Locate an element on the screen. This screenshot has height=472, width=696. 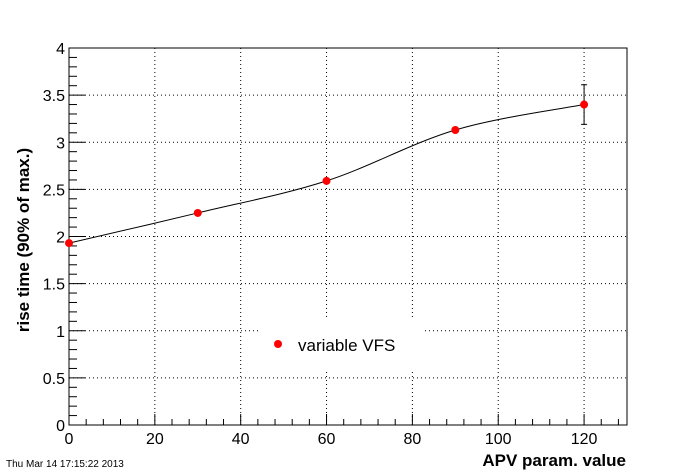
y-tick-label: 0 is located at coordinates (60, 426).